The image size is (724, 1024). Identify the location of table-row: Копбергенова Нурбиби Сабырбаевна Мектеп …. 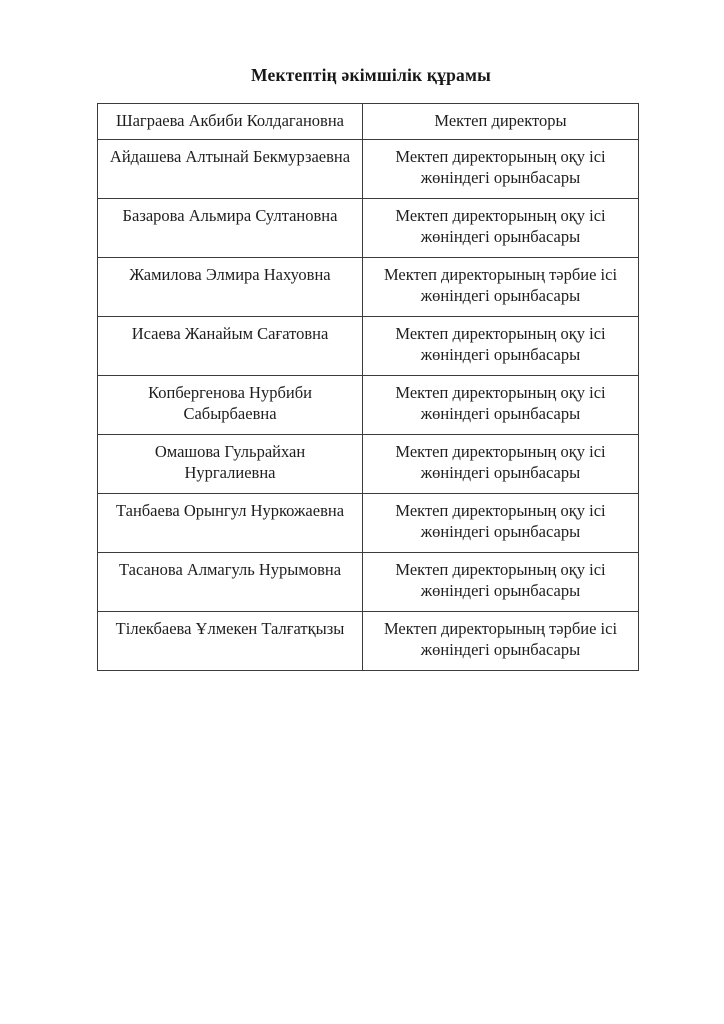
(368, 405).